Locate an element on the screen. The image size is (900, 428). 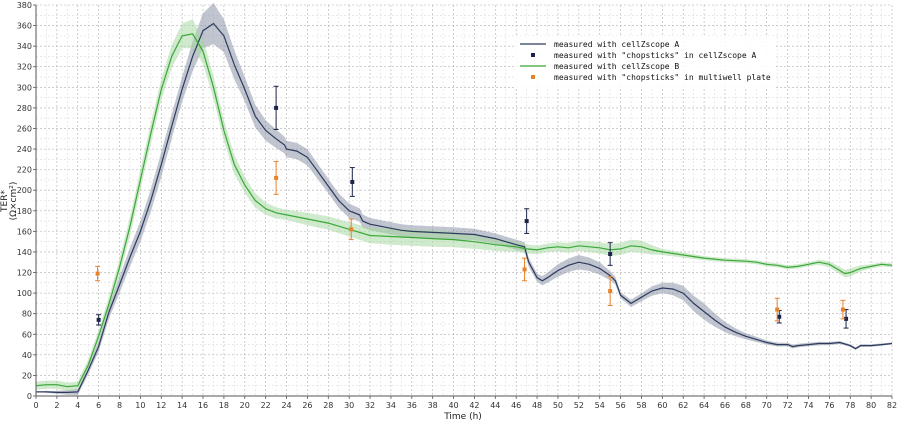
y-tick-label: 380 is located at coordinates (24, 5).